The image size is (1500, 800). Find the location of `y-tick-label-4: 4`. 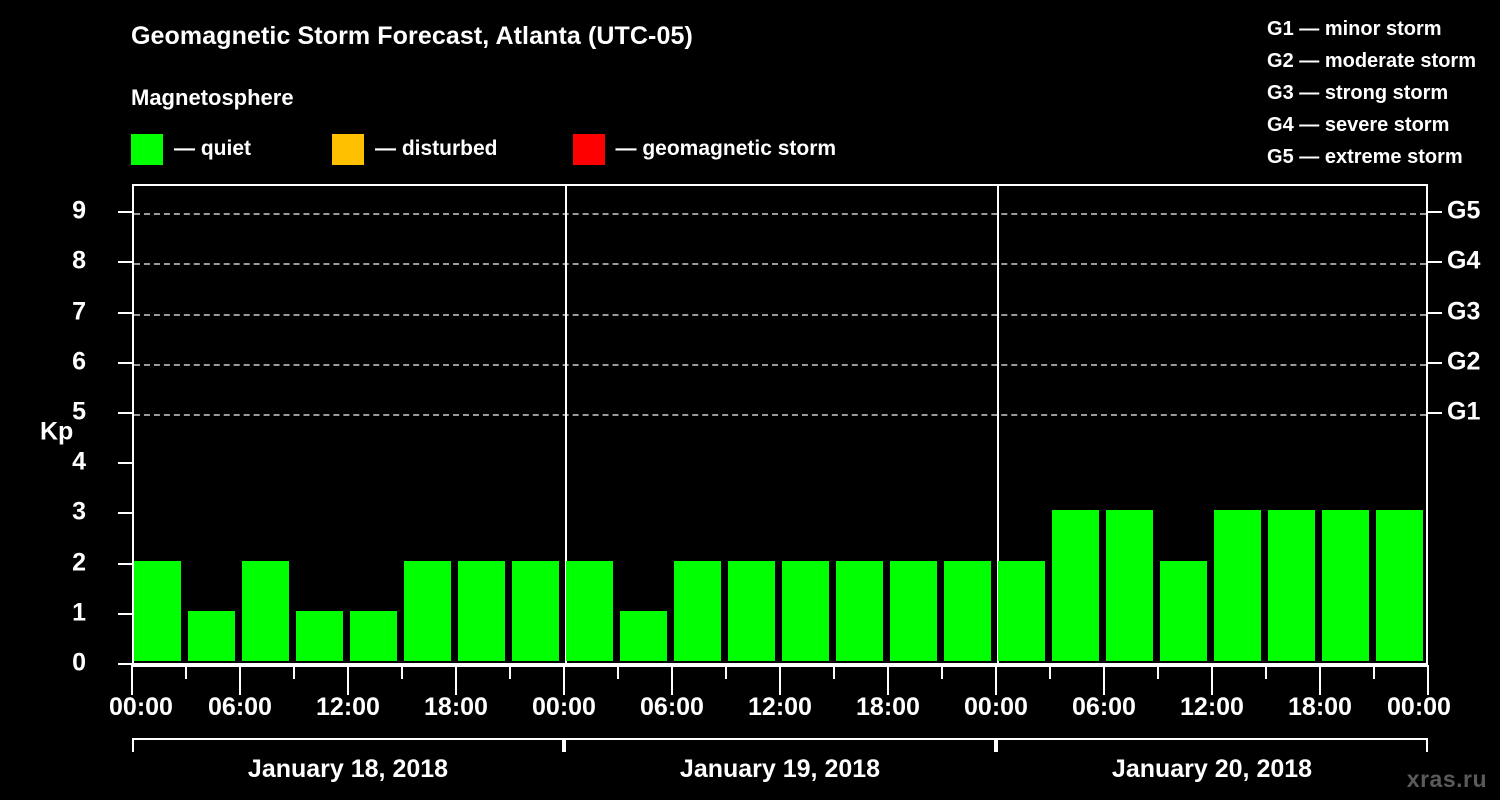

y-tick-label-4: 4 is located at coordinates (79, 461).